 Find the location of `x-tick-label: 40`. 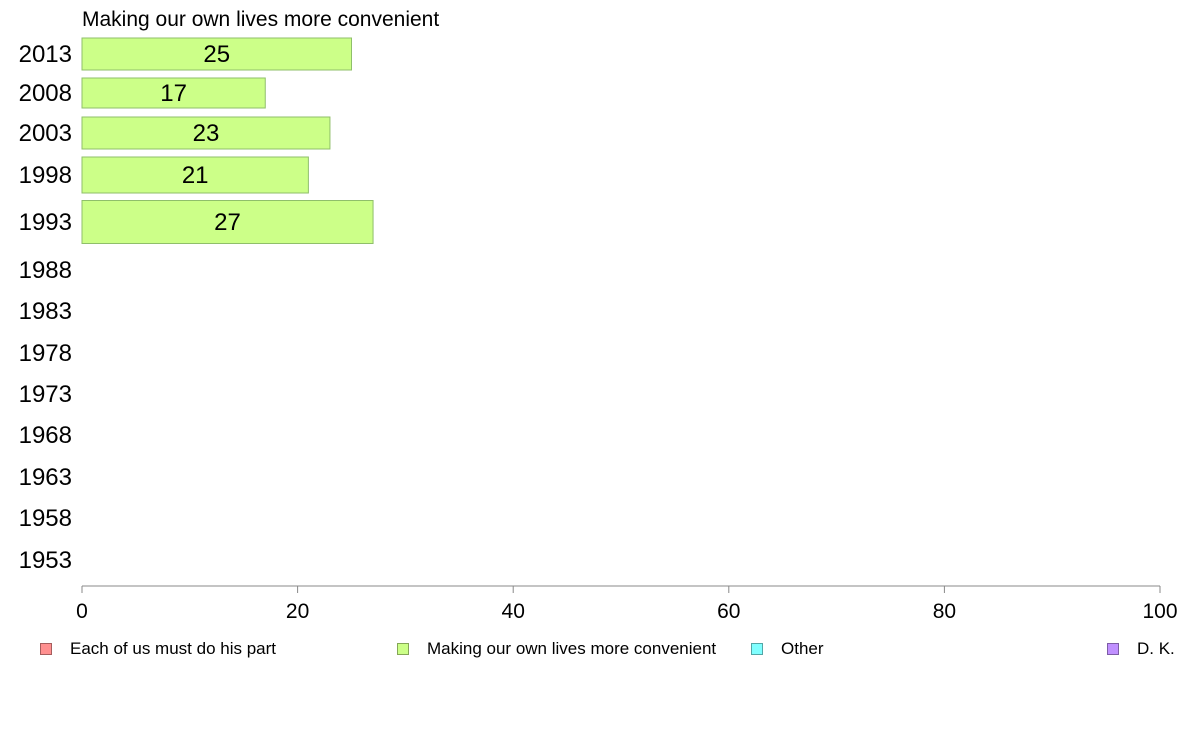

x-tick-label: 40 is located at coordinates (513, 611).